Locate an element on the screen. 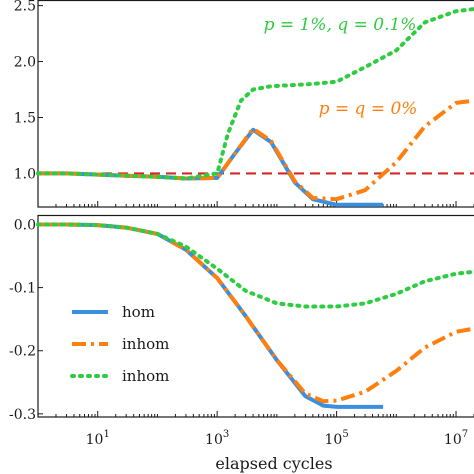 The height and width of the screenshot is (474, 474). legend-label: hom is located at coordinates (138, 312).